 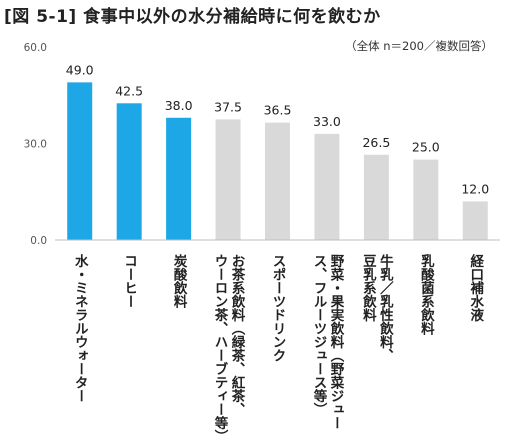 I want to click on y-axis: 0.0 30.0 60.0, so click(x=35, y=144).